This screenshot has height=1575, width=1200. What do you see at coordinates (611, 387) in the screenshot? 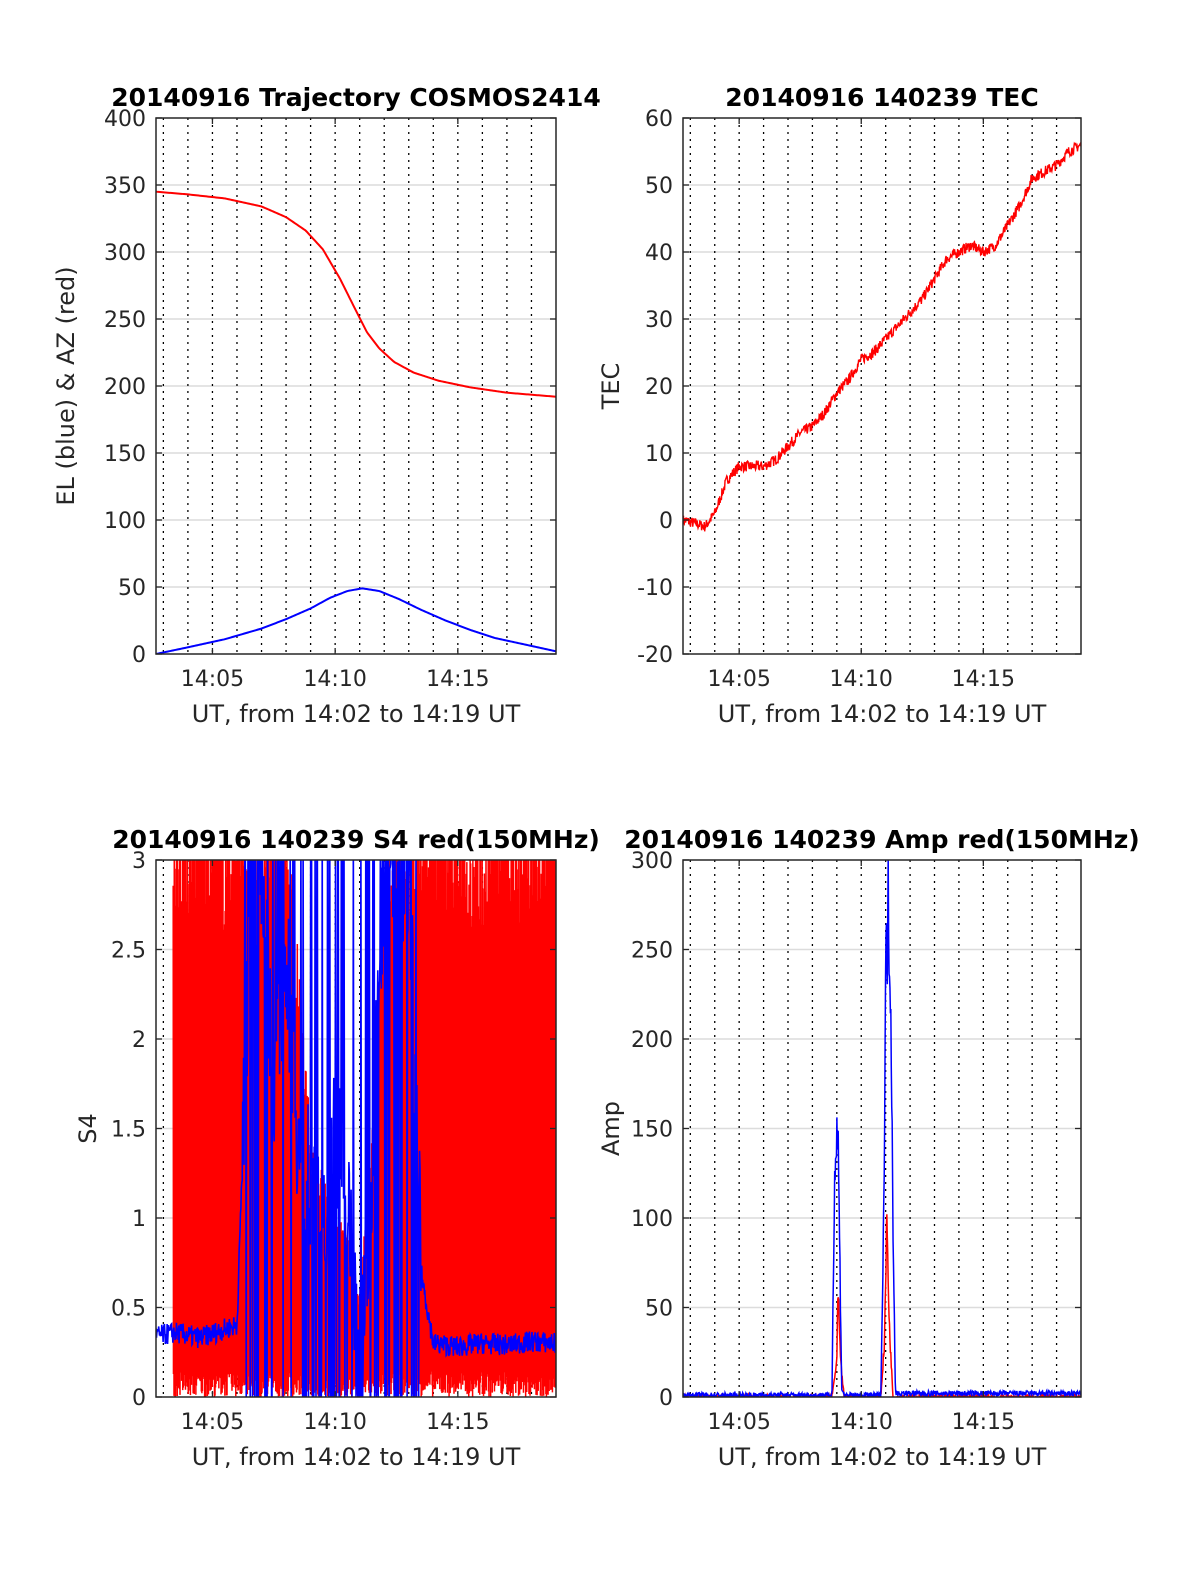
I see `y-axis-label: TEC` at bounding box center [611, 387].